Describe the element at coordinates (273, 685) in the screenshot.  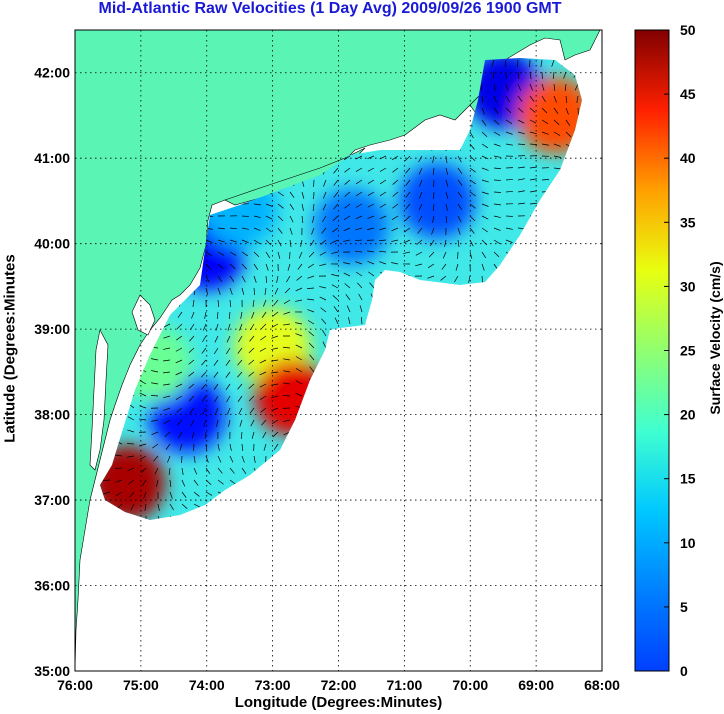
I see `lon-tick-label: 73:00` at that location.